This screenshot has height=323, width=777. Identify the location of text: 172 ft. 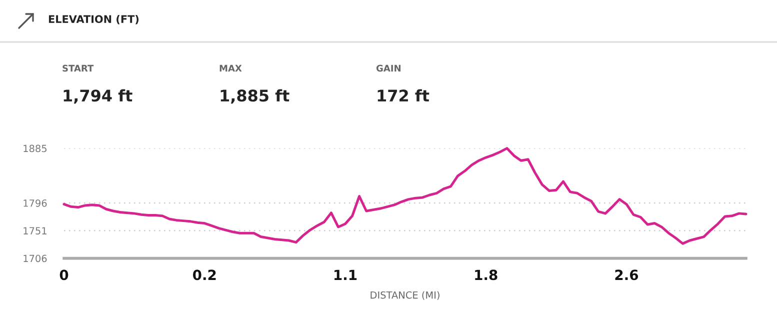
(404, 95).